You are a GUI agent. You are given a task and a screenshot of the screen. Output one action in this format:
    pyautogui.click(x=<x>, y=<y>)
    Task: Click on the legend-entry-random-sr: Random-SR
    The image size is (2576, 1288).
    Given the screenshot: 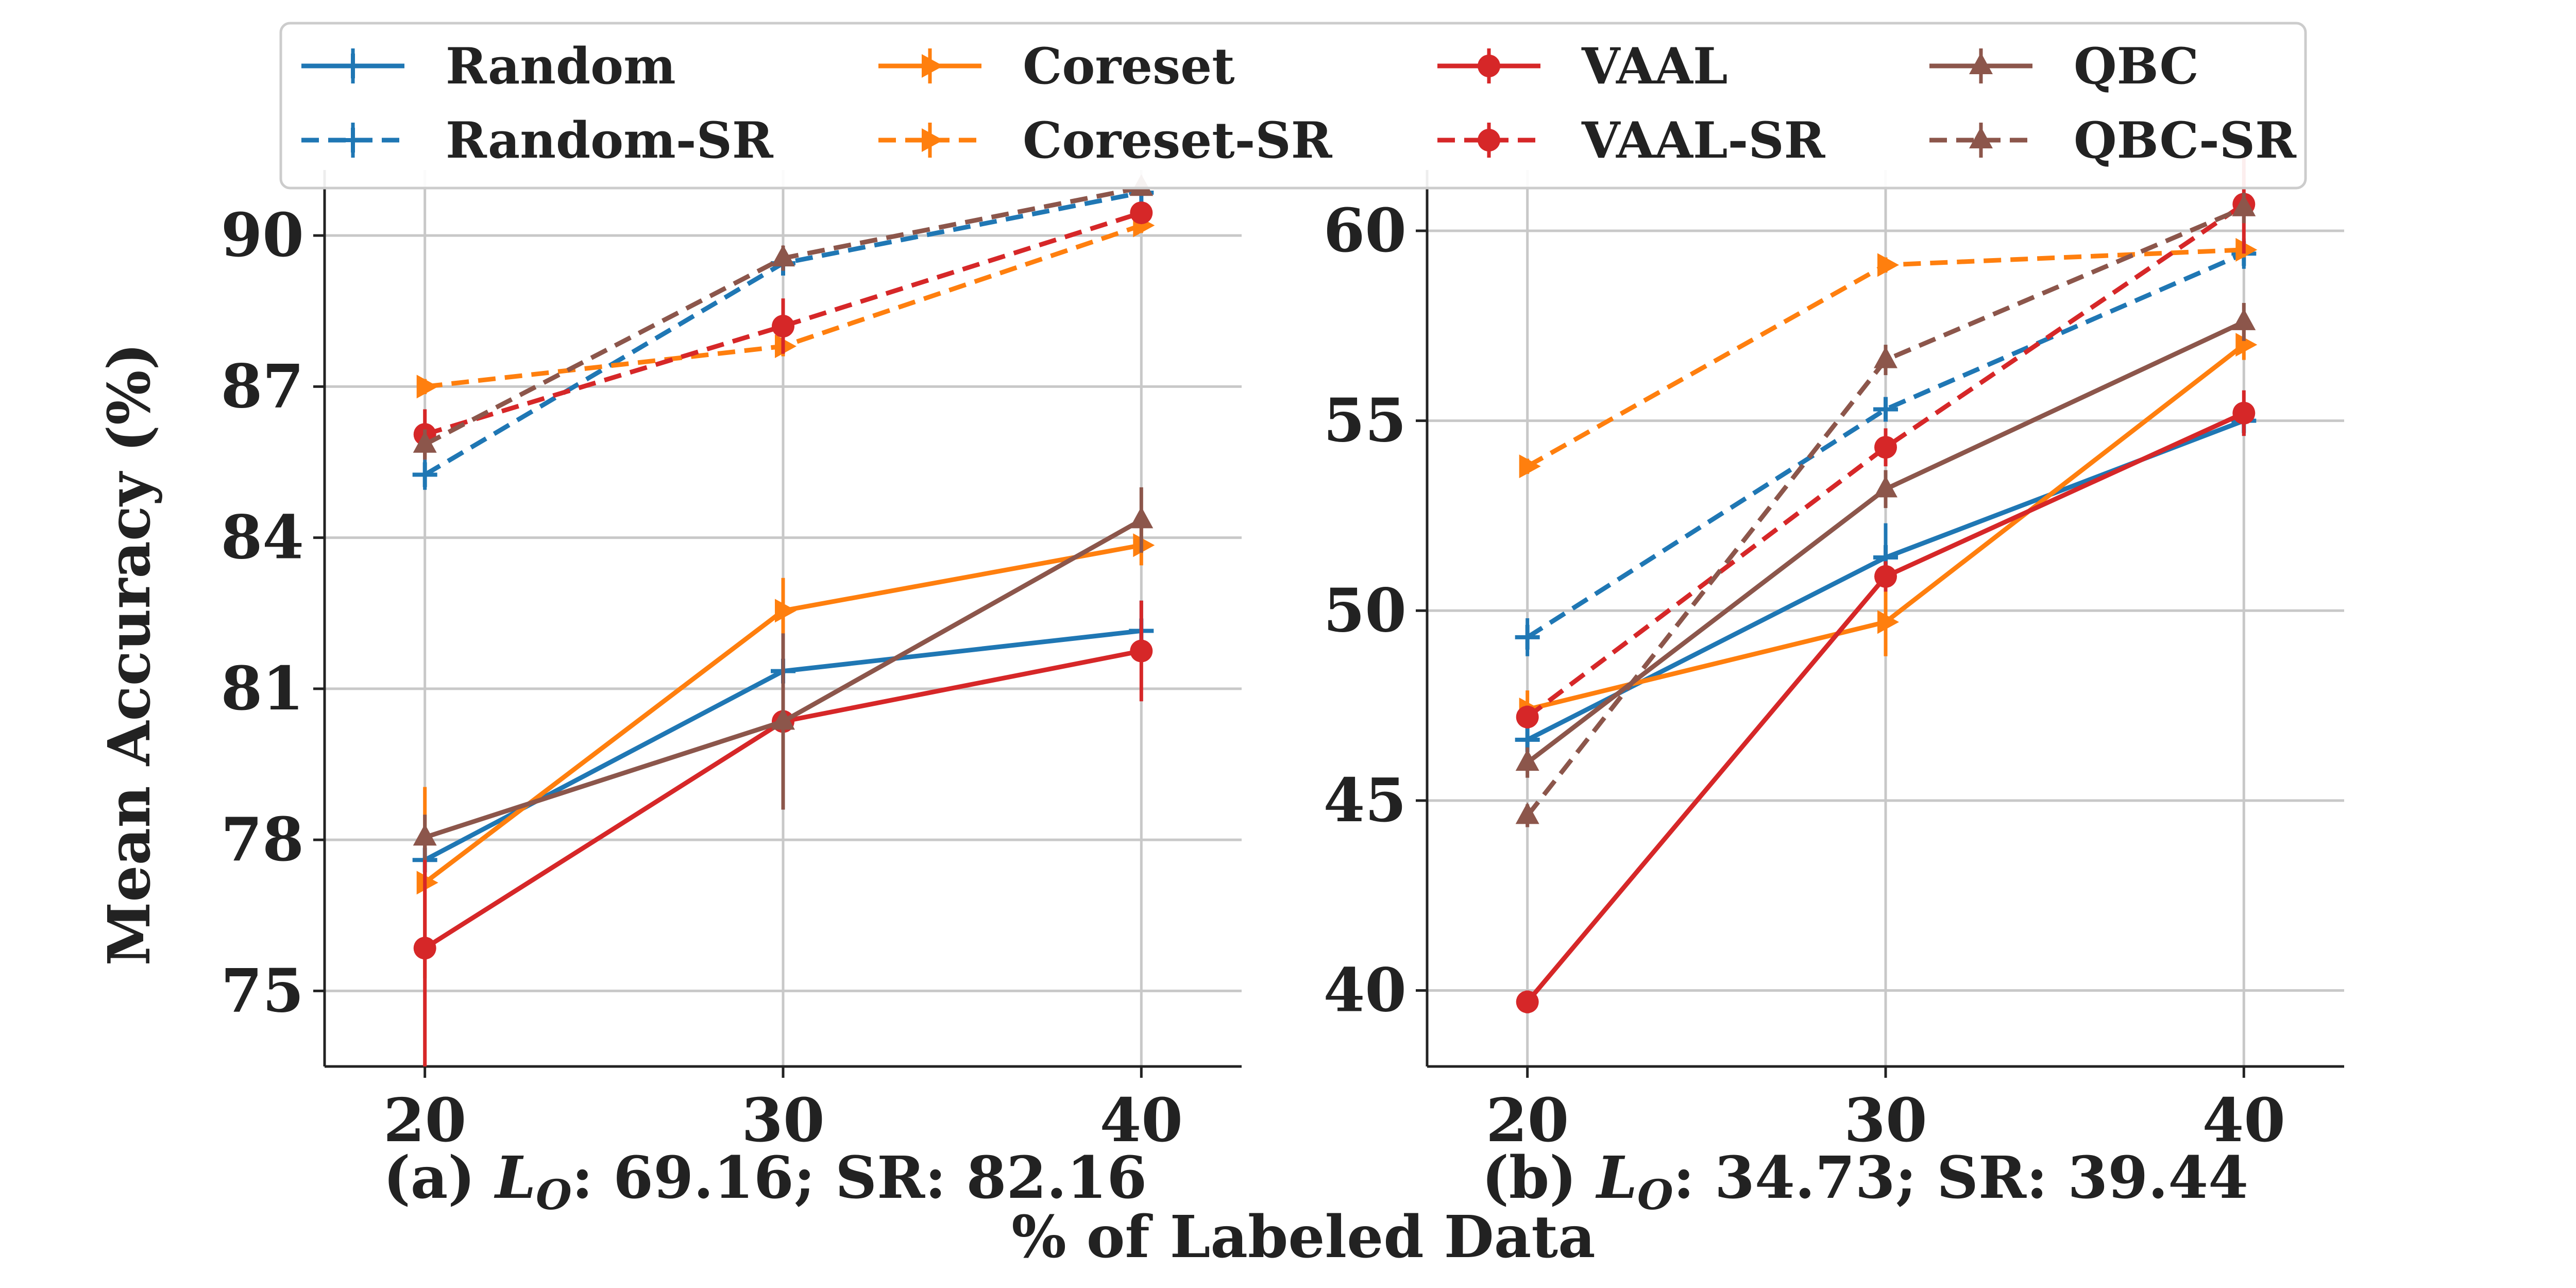 What is the action you would take?
    pyautogui.click(x=537, y=140)
    